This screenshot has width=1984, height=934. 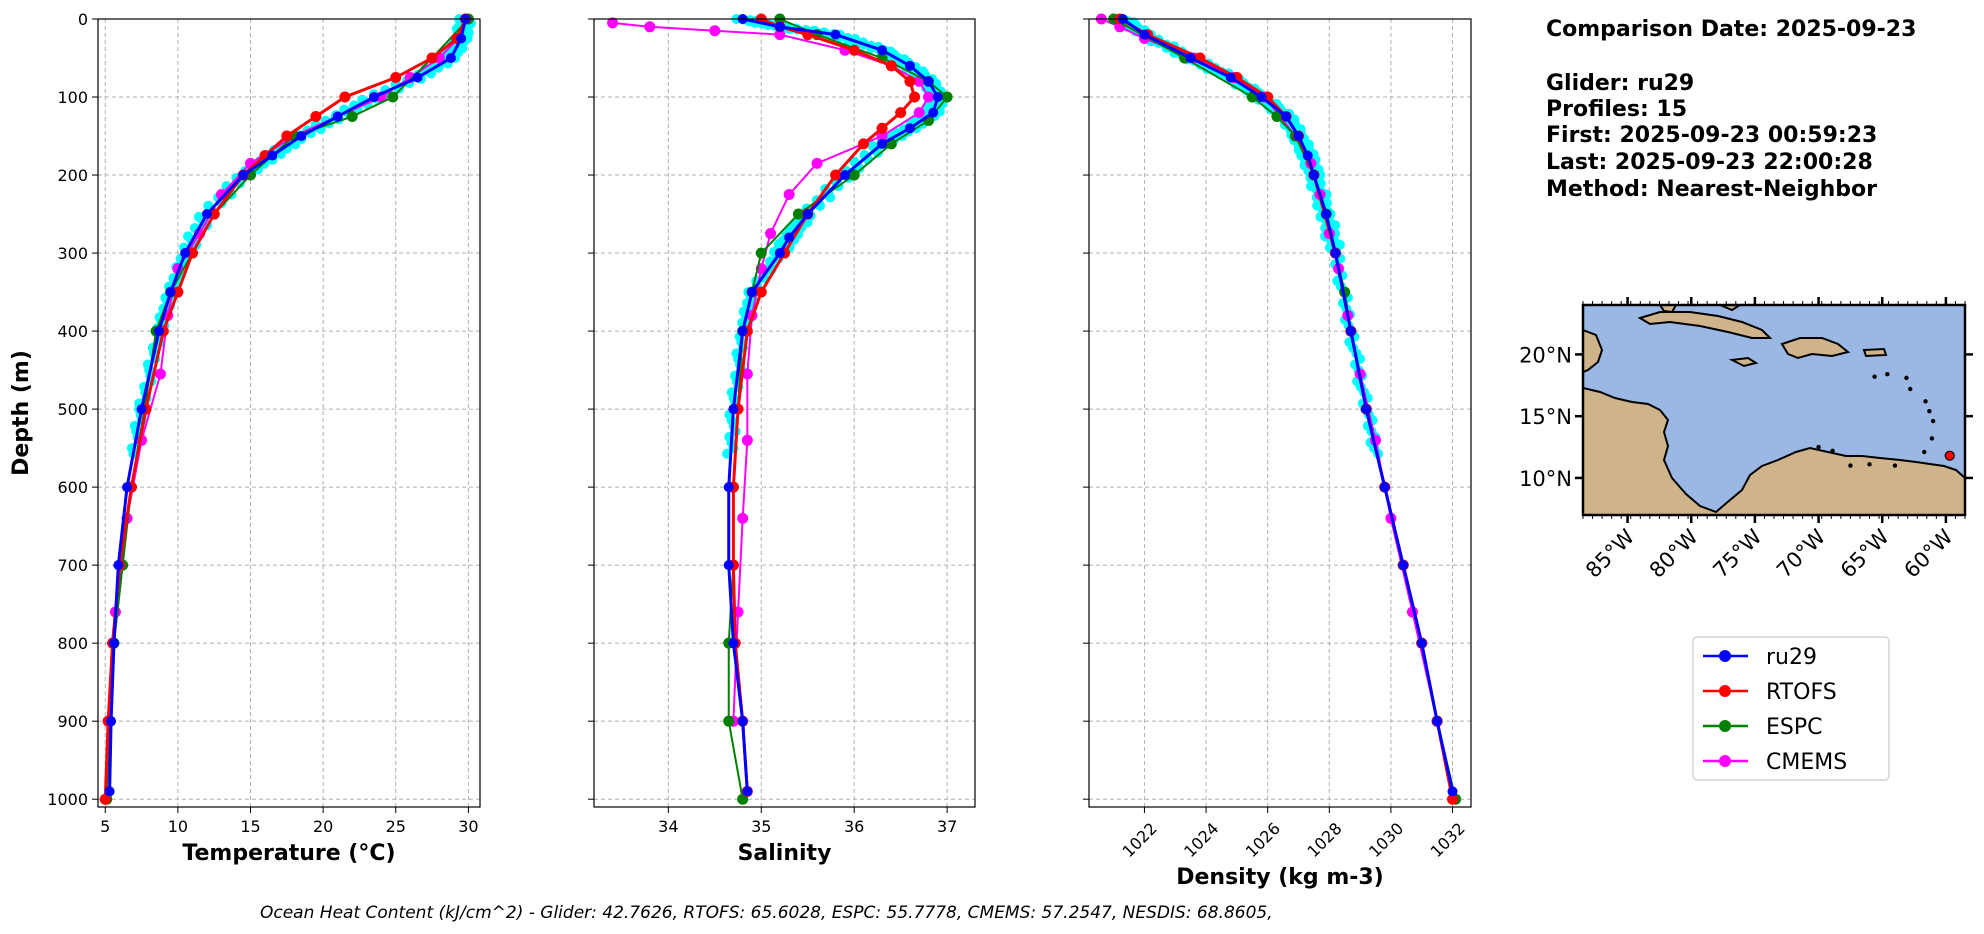 I want to click on series-line-cmems, so click(x=1269, y=370).